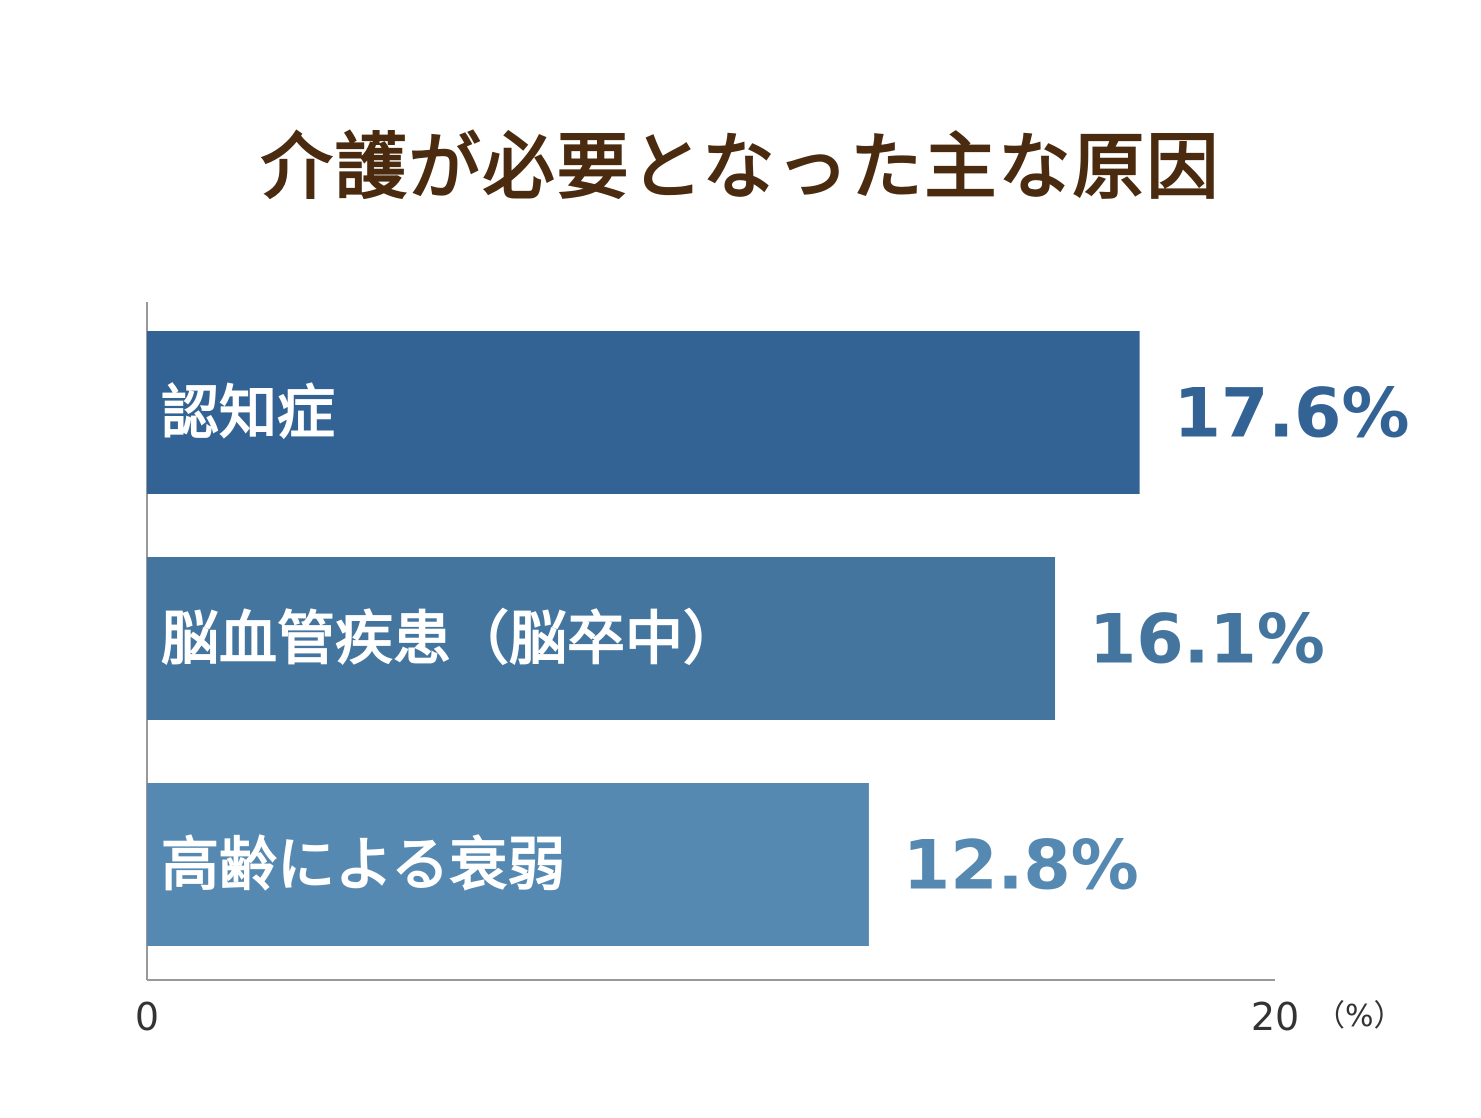 Image resolution: width=1481 pixels, height=1118 pixels. I want to click on chart-title: 介護が必要となった主な原因, so click(740, 167).